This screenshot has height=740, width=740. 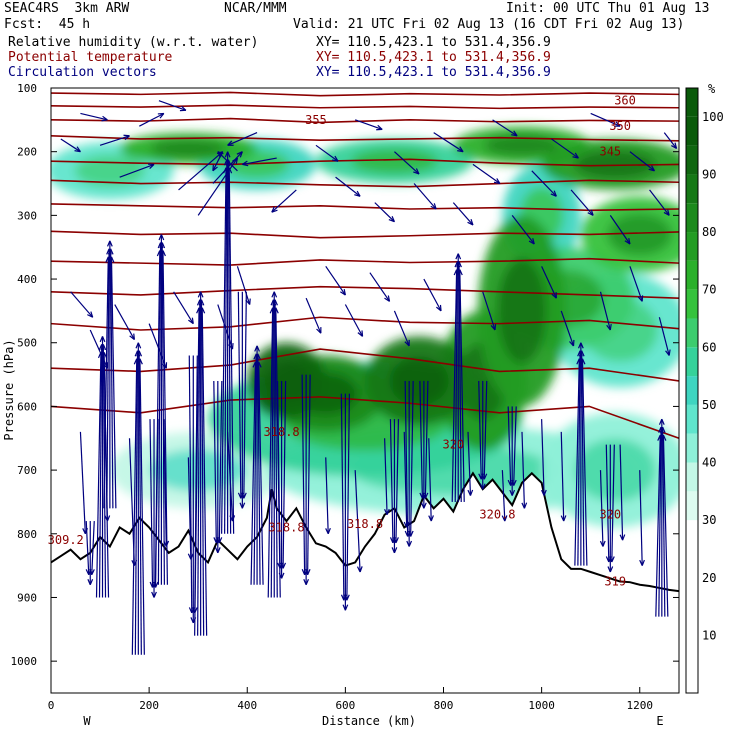 I want to click on contour-label: 360, so click(x=625, y=101).